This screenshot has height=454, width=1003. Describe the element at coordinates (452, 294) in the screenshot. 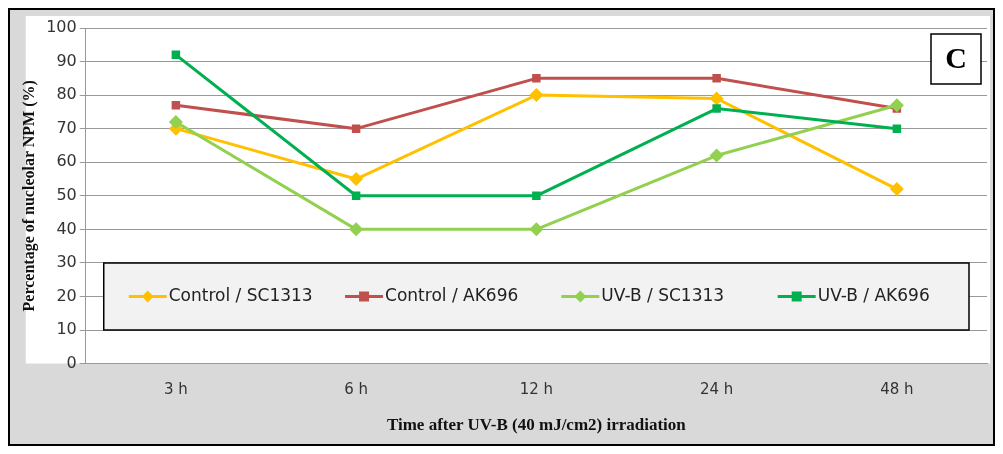

I see `legend-label: Control / AK696` at that location.